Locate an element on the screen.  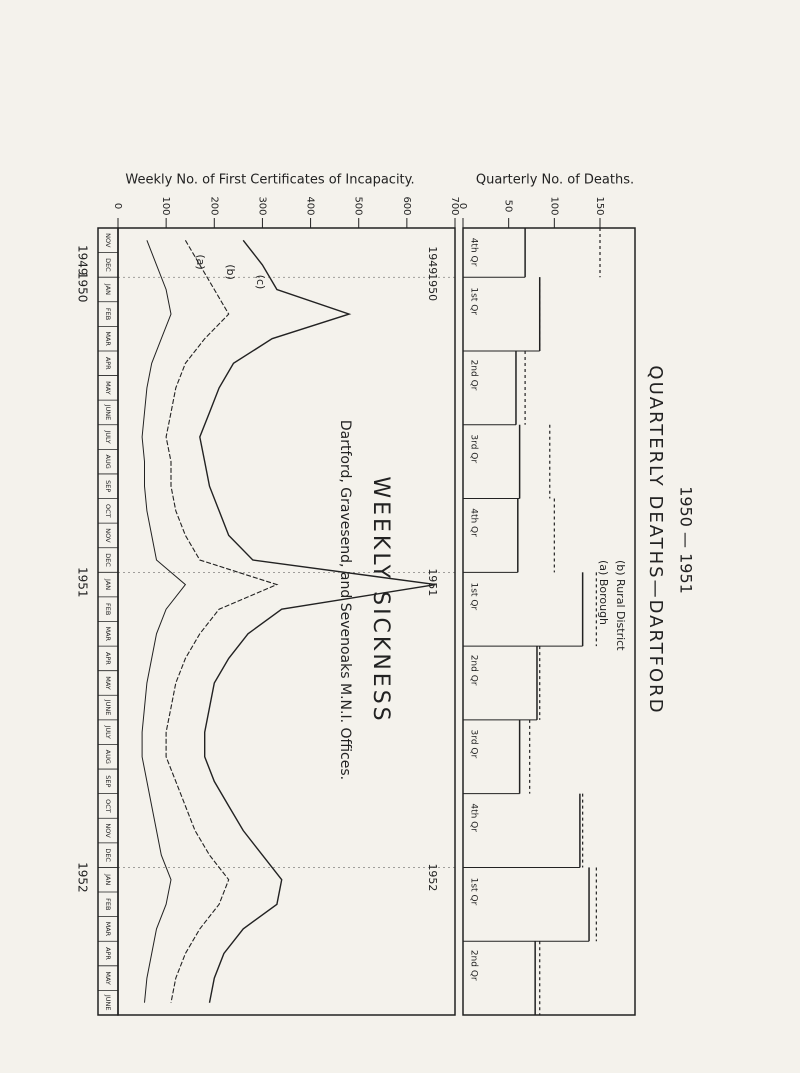
series-label: (b) is located at coordinates (230, 272).